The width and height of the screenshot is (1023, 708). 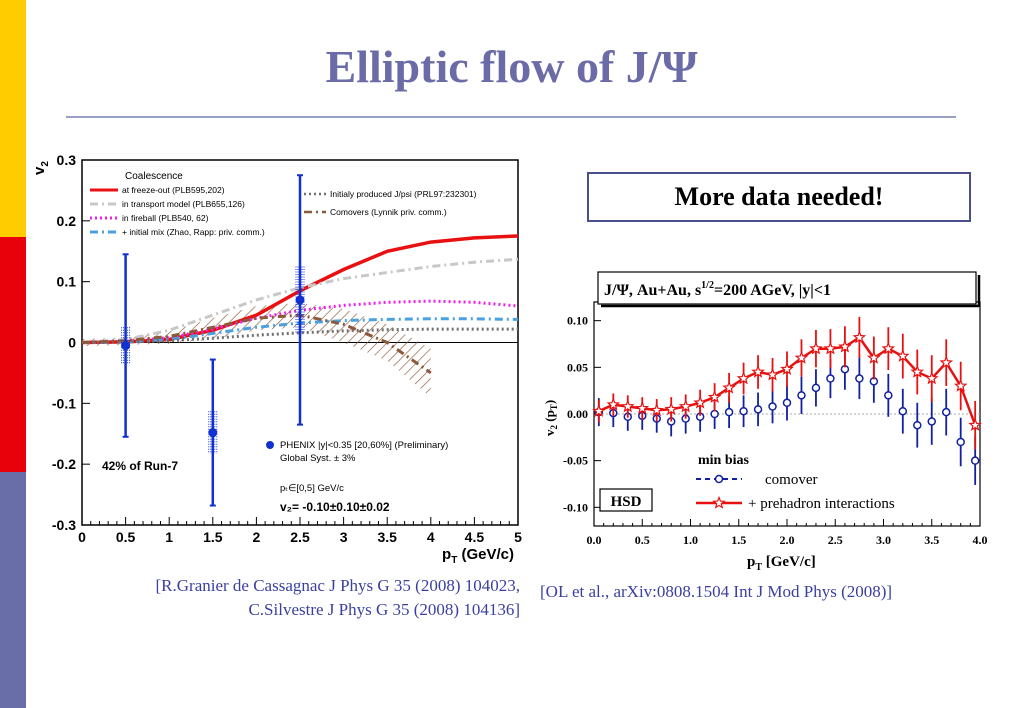 What do you see at coordinates (64, 525) in the screenshot?
I see `y-tick-label: -0.3` at bounding box center [64, 525].